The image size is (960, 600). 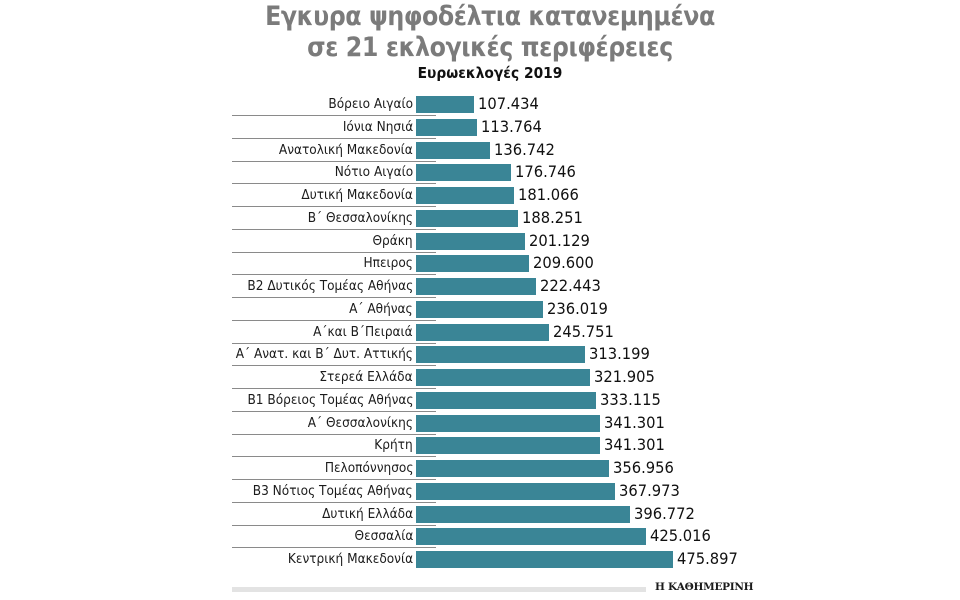 What do you see at coordinates (381, 308) in the screenshot?
I see `category-label: Α΄ Αθήνας` at bounding box center [381, 308].